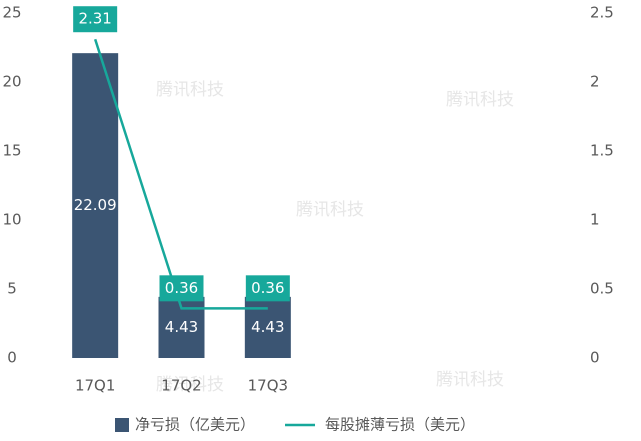 Image resolution: width=641 pixels, height=441 pixels. What do you see at coordinates (11, 220) in the screenshot?
I see `y-tick-label: 10` at bounding box center [11, 220].